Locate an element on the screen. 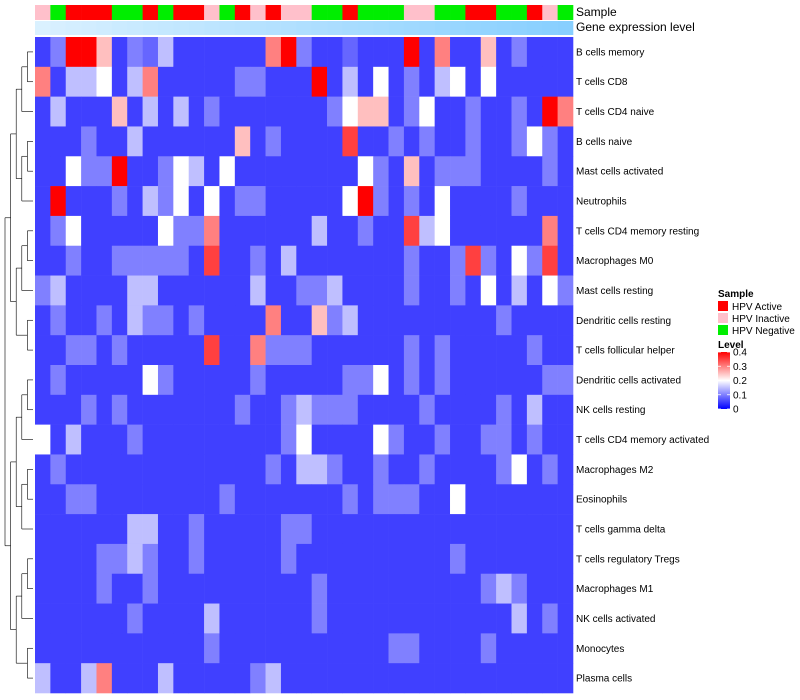  row-label: Eosinophils is located at coordinates (601, 500).